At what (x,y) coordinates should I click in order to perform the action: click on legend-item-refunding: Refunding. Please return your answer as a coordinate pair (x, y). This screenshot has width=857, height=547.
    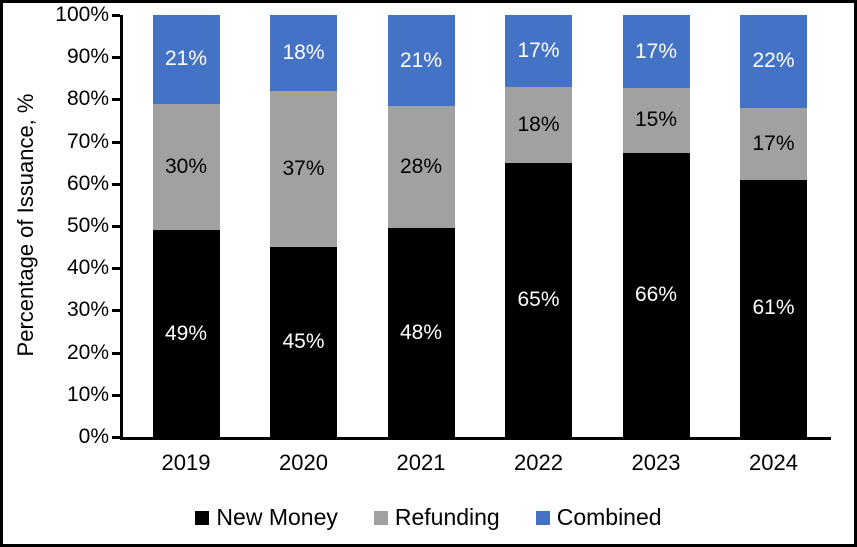
    Looking at the image, I should click on (436, 517).